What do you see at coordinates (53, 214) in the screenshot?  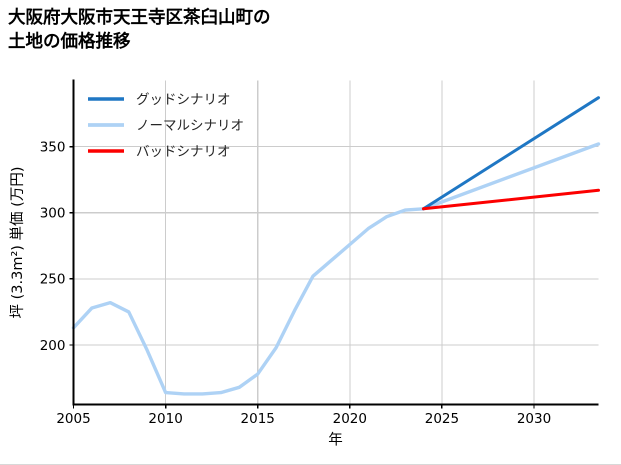 I see `y-tick-label: 300` at bounding box center [53, 214].